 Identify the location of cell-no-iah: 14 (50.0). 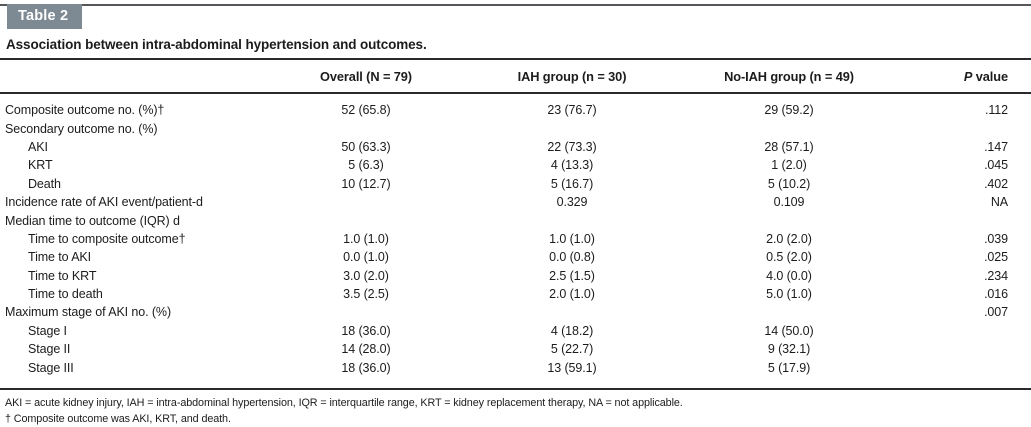
(789, 330).